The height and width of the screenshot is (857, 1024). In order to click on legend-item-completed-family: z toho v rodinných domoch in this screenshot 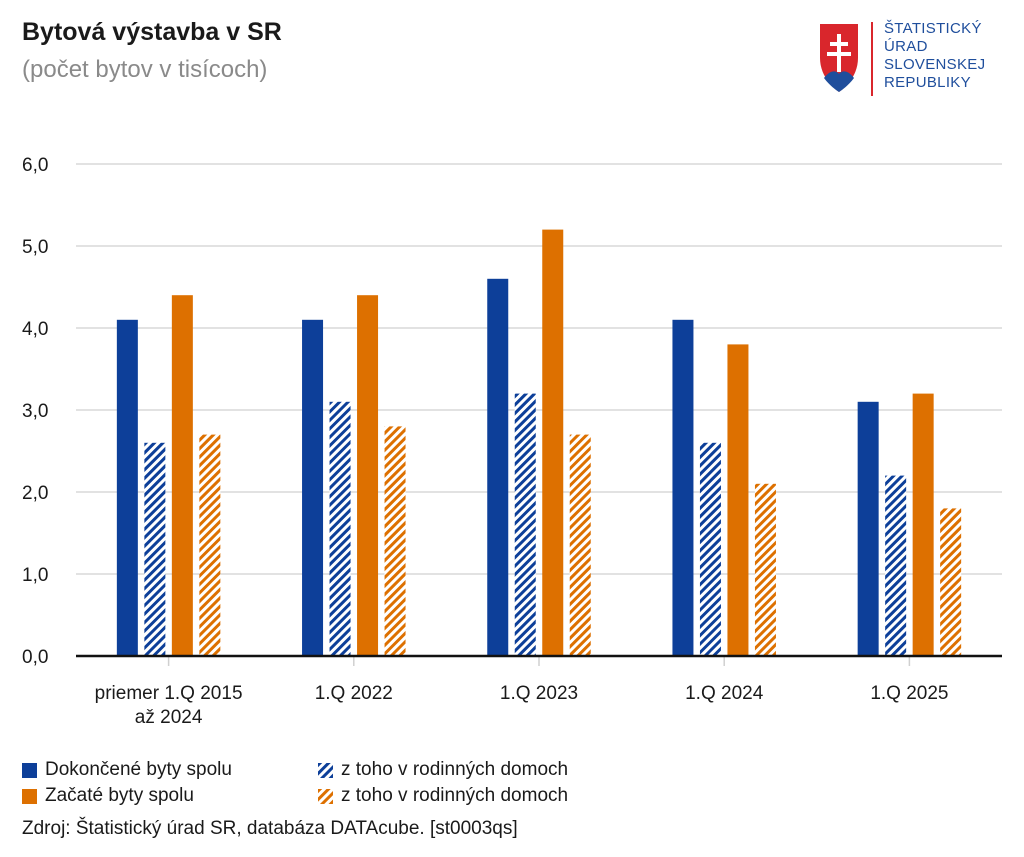, I will do `click(443, 770)`.